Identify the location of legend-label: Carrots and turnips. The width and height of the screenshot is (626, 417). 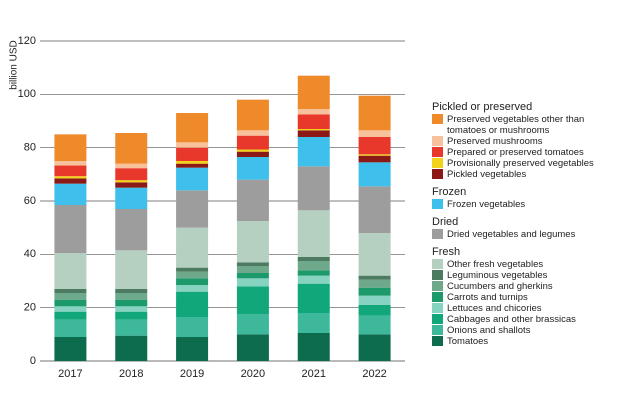
(487, 297).